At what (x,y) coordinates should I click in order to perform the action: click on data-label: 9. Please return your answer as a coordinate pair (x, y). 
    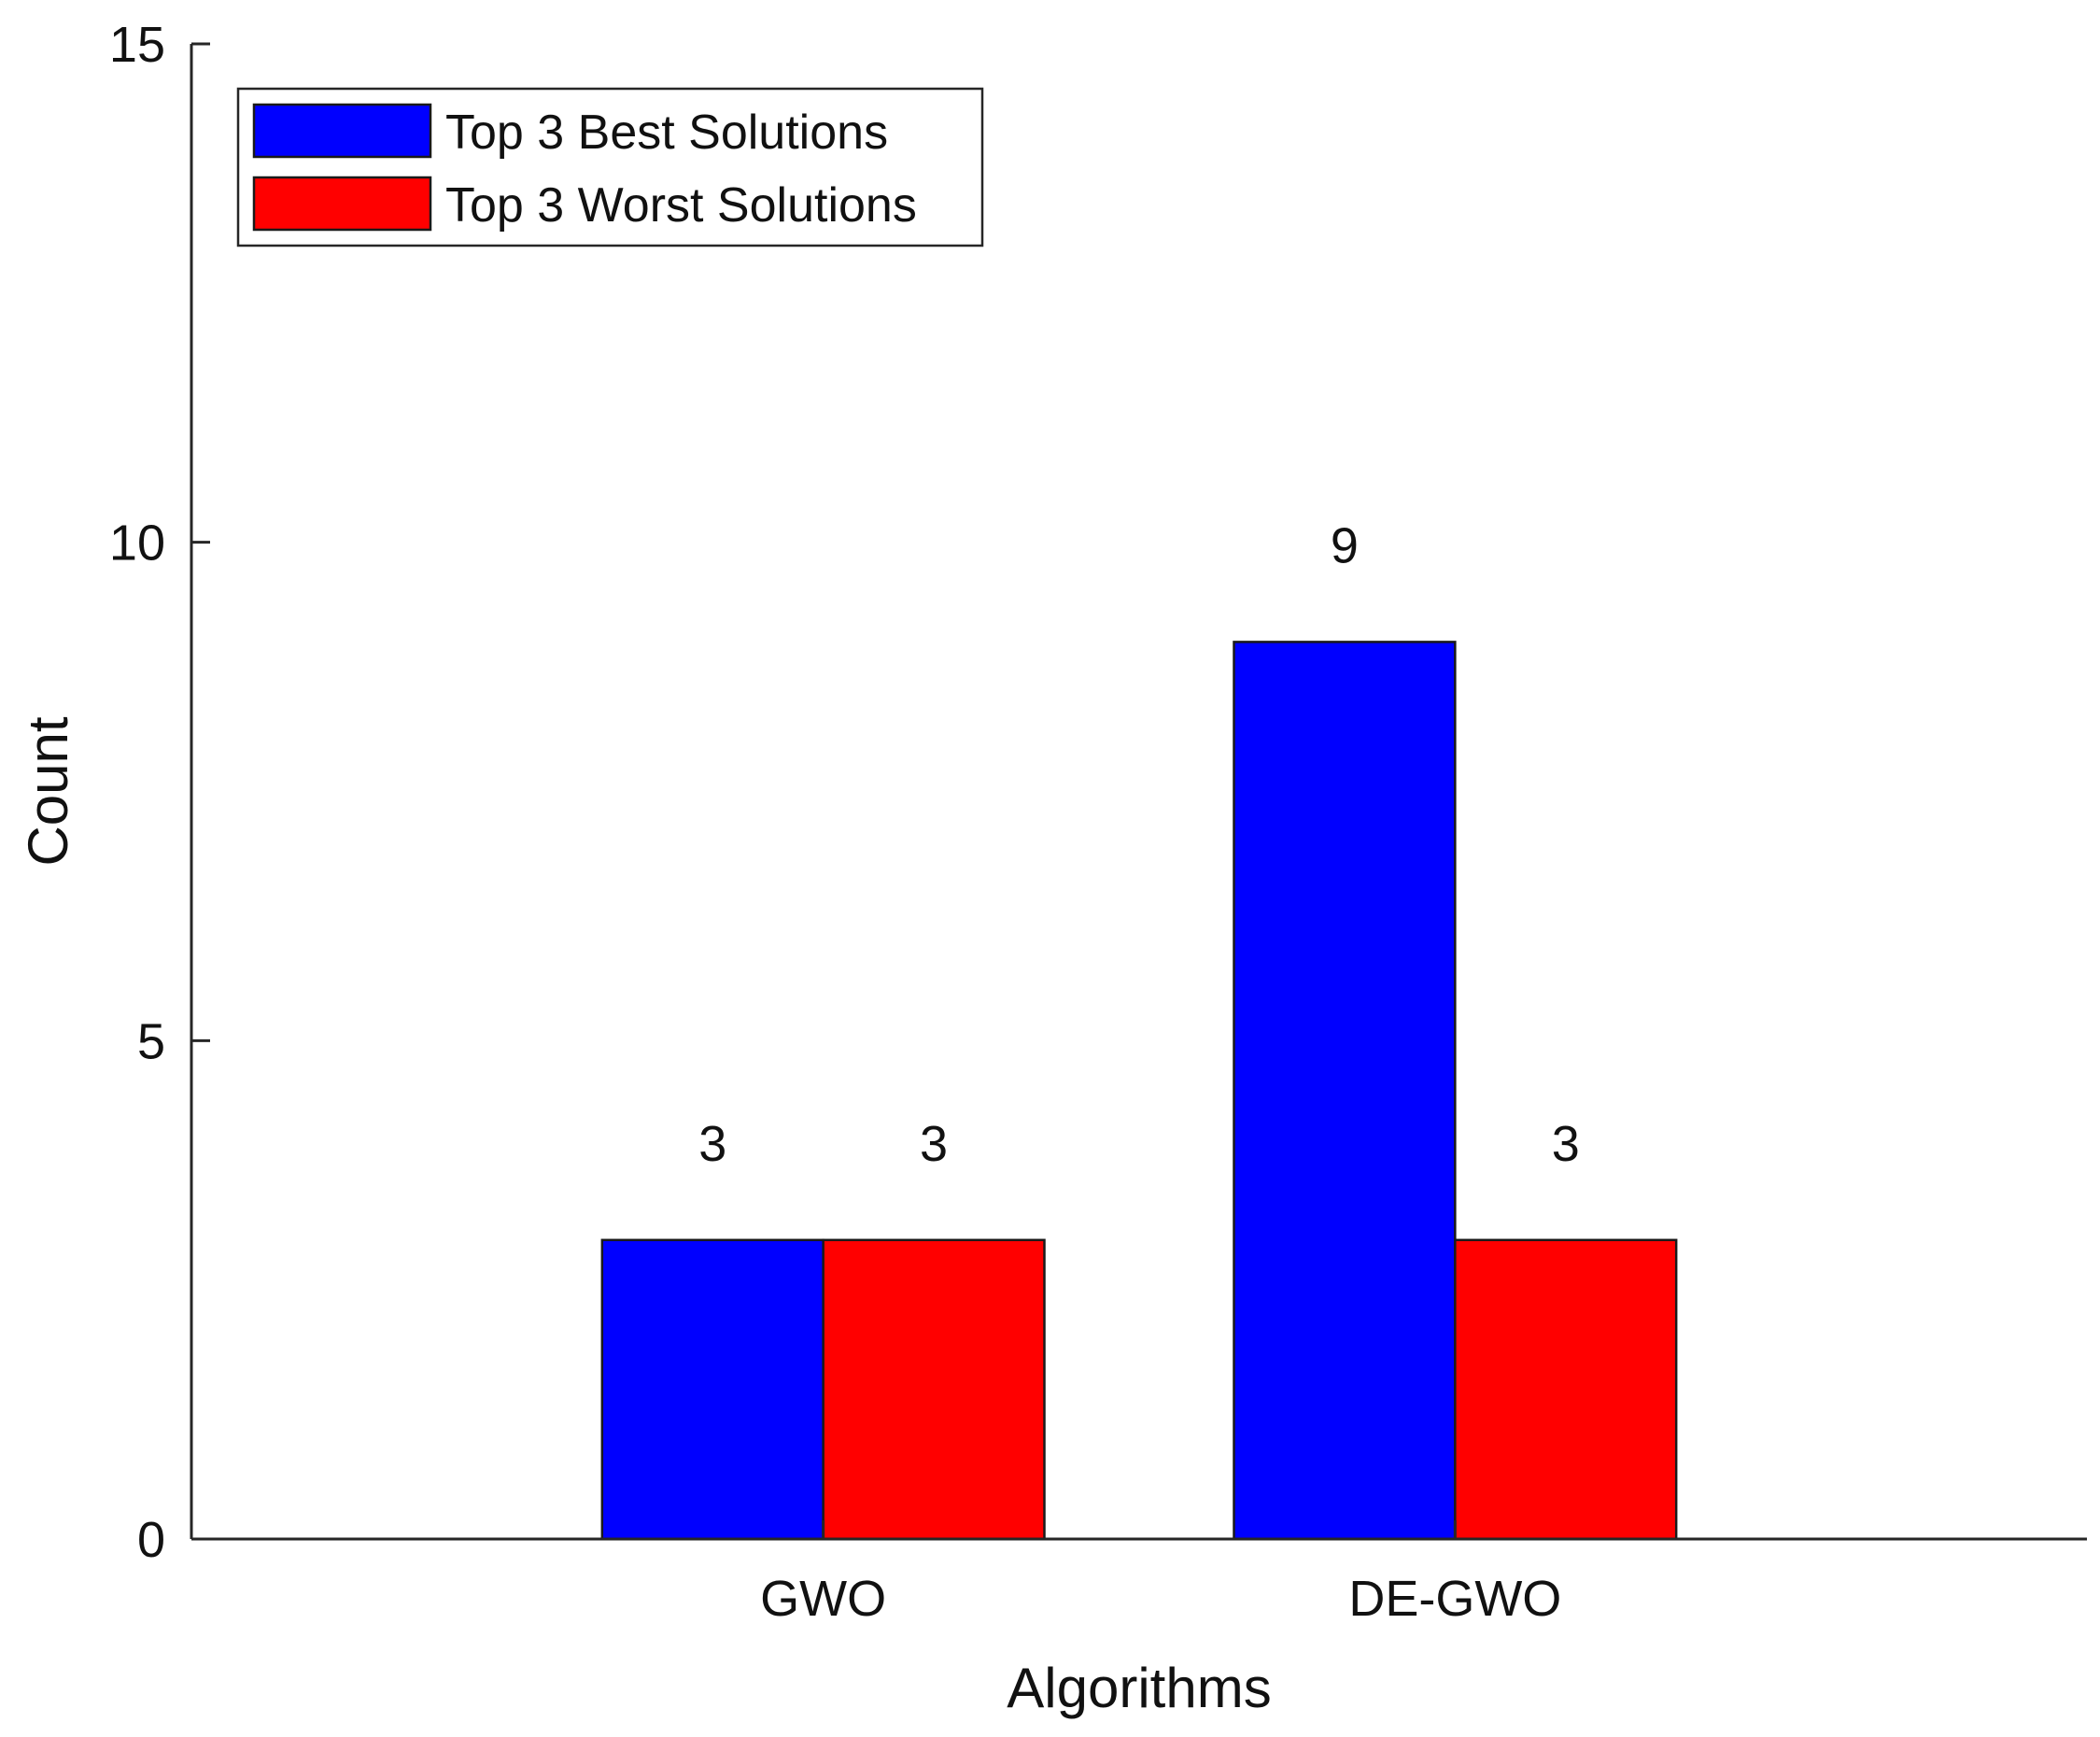
    Looking at the image, I should click on (1345, 545).